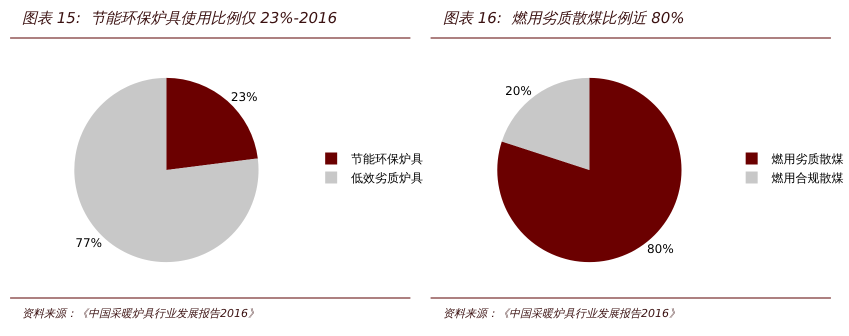 This screenshot has width=849, height=336. What do you see at coordinates (387, 178) in the screenshot?
I see `legend-label: 低效劣质炉具` at bounding box center [387, 178].